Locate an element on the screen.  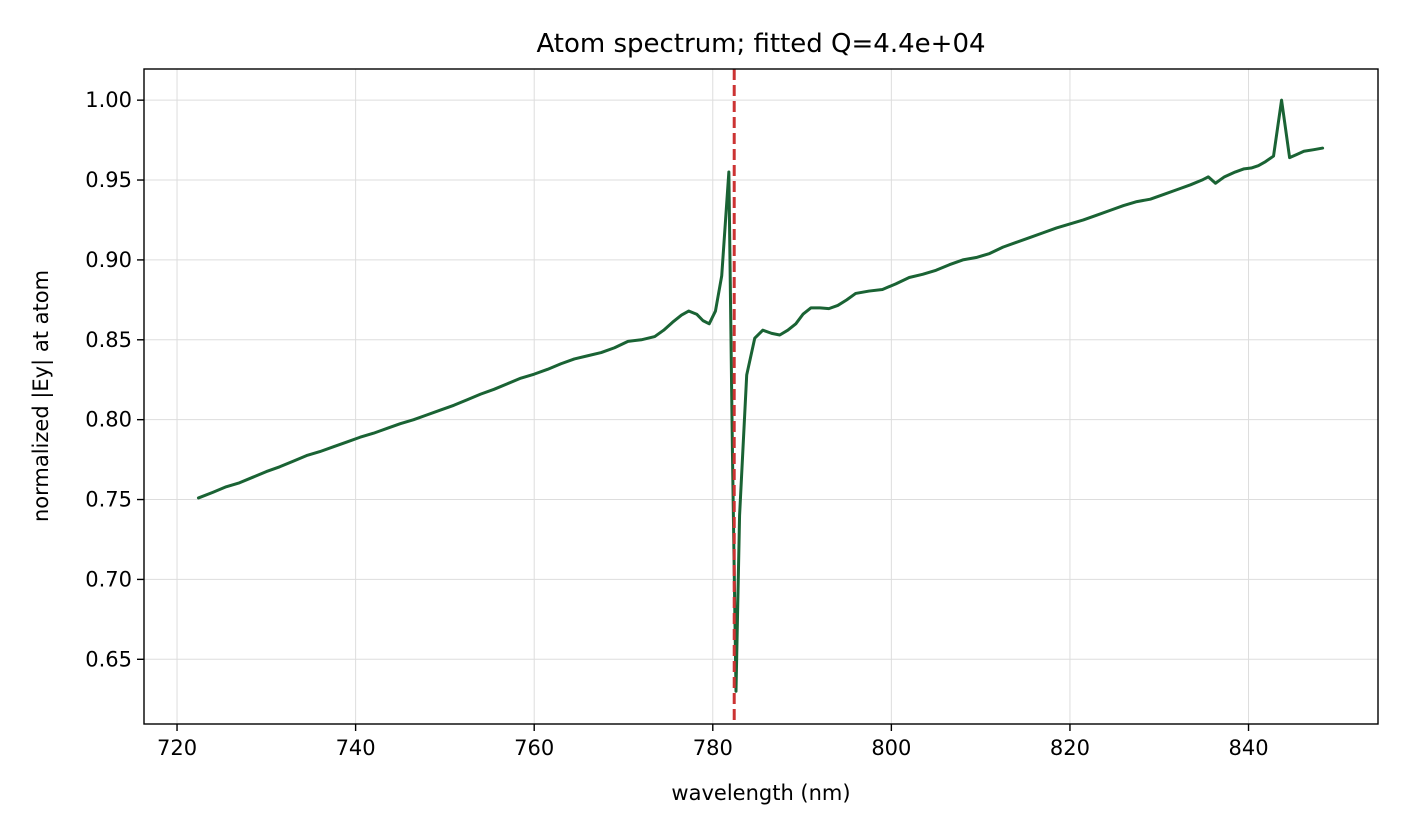
y-tick-label: 0.90 is located at coordinates (108, 260).